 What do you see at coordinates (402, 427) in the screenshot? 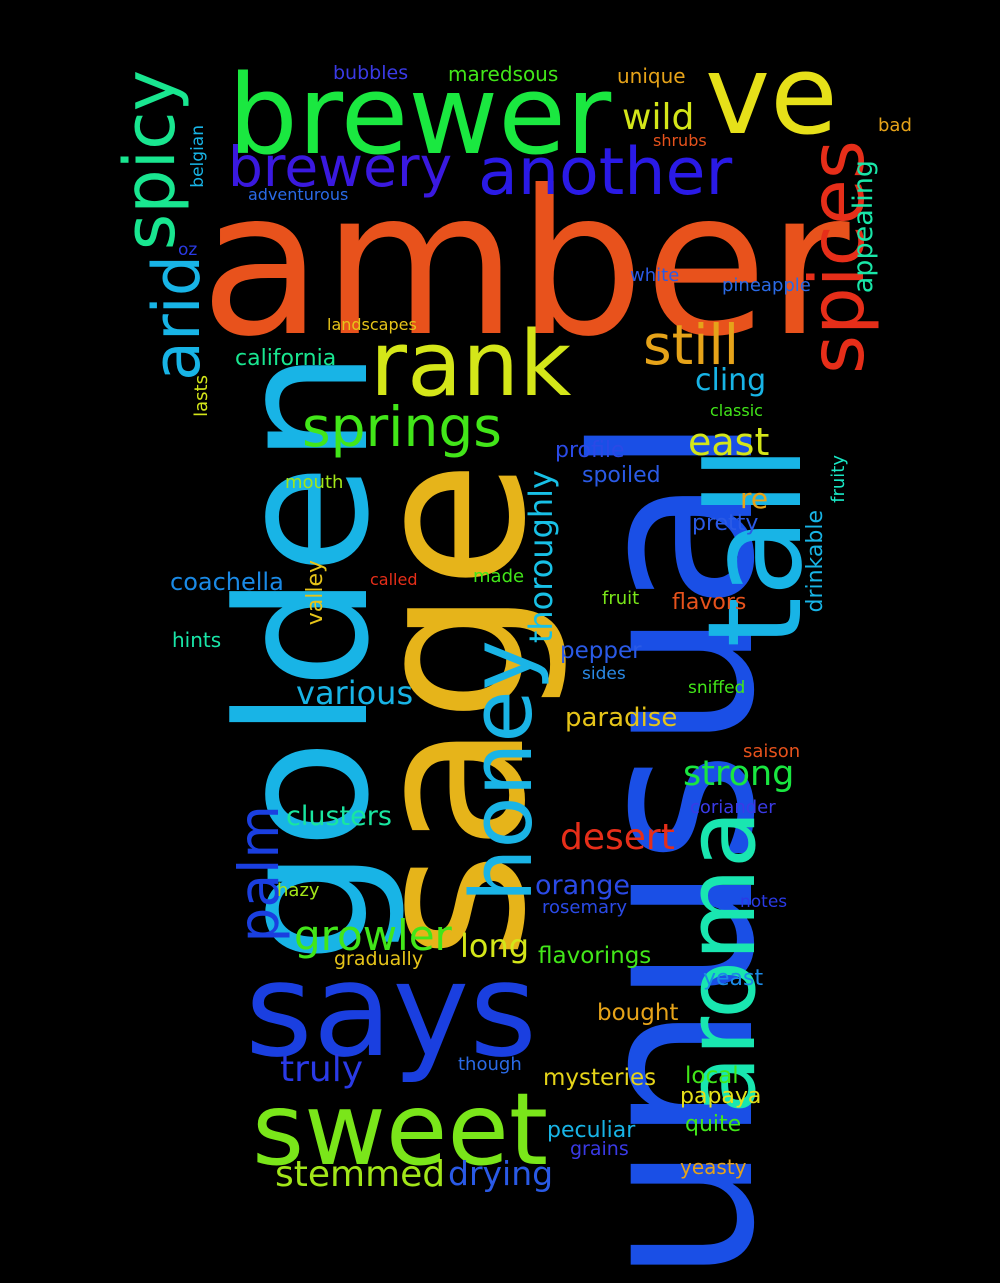
I see `word-springs: springs` at bounding box center [402, 427].